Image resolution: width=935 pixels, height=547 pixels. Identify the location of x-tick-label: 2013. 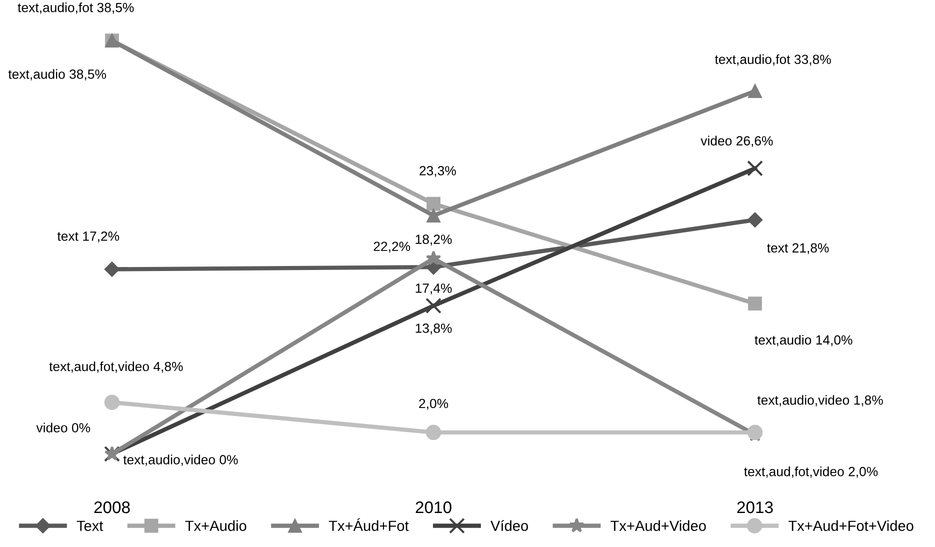
(755, 507).